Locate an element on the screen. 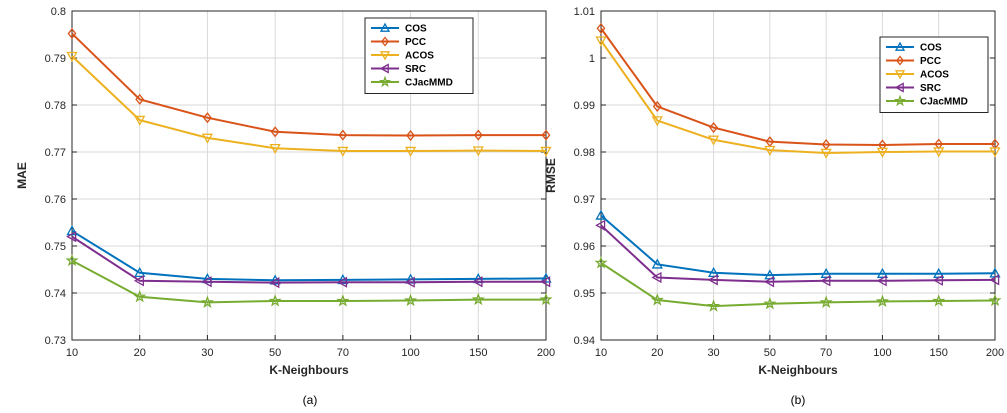 Image resolution: width=1007 pixels, height=413 pixels. x-tick-label: 100 is located at coordinates (882, 353).